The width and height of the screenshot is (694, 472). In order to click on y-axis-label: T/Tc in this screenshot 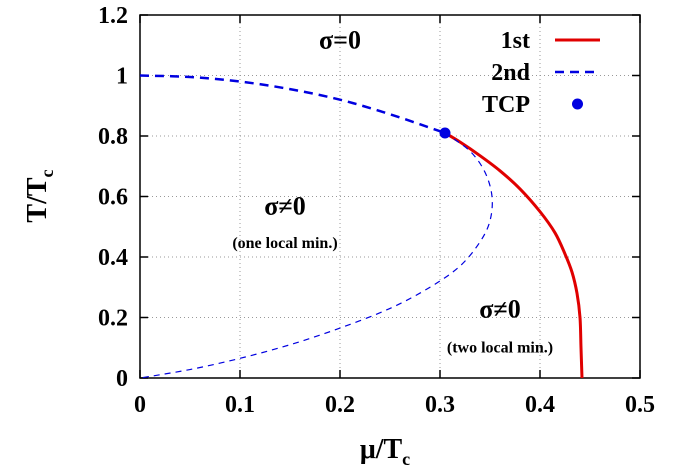, I will do `click(39, 195)`.